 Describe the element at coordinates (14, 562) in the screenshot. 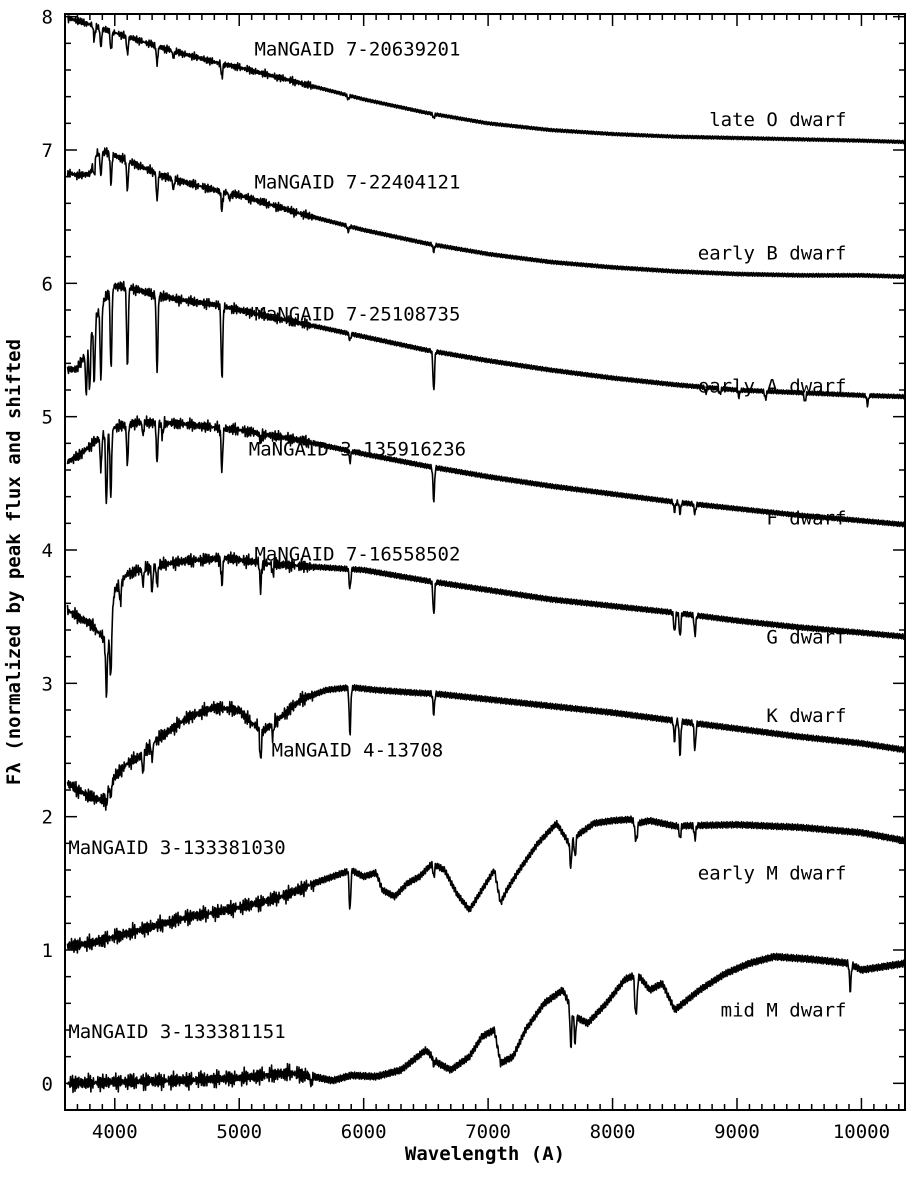

I see `y-axis-title: Fλ (normalized by peak flux and shifted` at that location.